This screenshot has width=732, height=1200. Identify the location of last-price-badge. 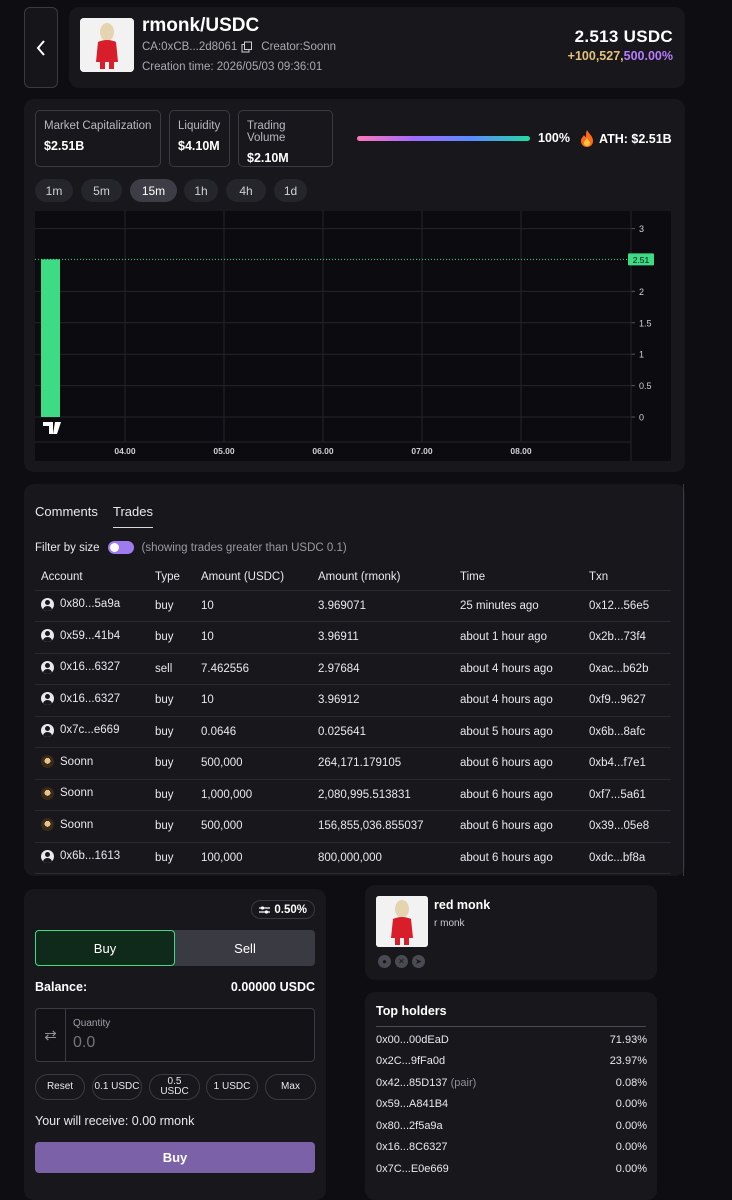
(641, 259).